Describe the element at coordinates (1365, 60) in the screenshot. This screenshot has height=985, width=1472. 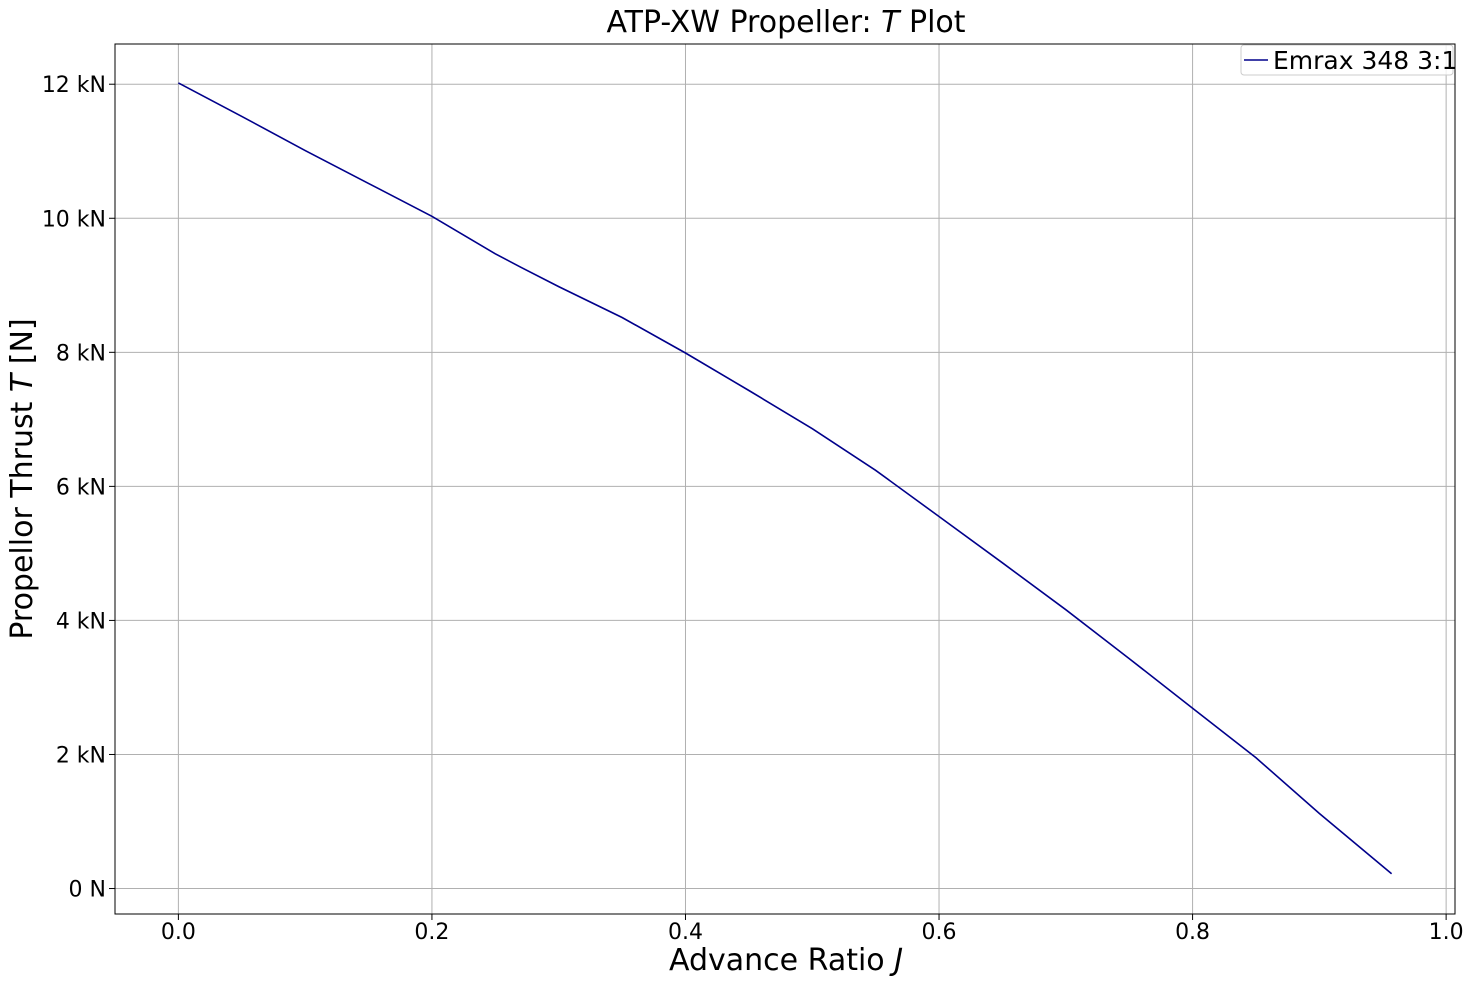
I see `legend-label: Emrax 348 3:1` at that location.